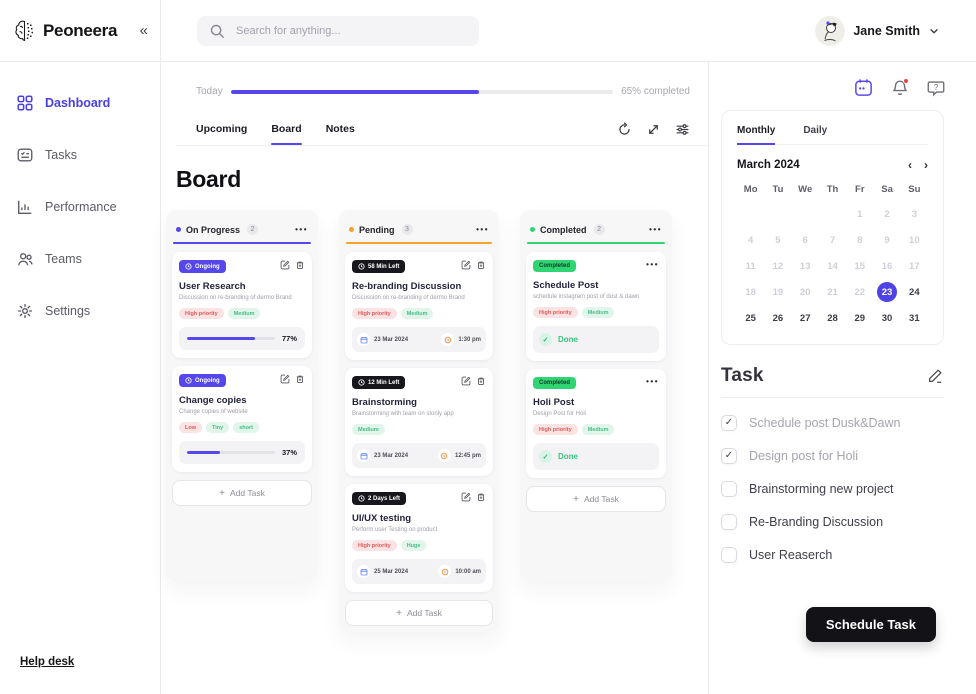 This screenshot has height=694, width=976. Describe the element at coordinates (287, 134) in the screenshot. I see `tab-board: Board` at that location.